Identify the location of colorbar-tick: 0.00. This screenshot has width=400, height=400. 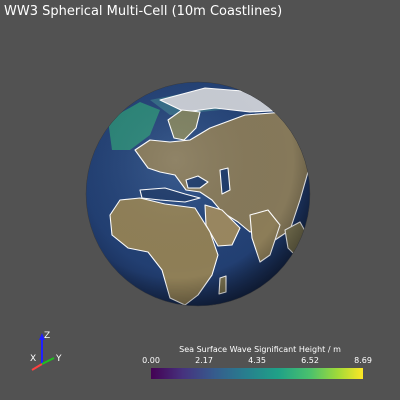
(151, 360).